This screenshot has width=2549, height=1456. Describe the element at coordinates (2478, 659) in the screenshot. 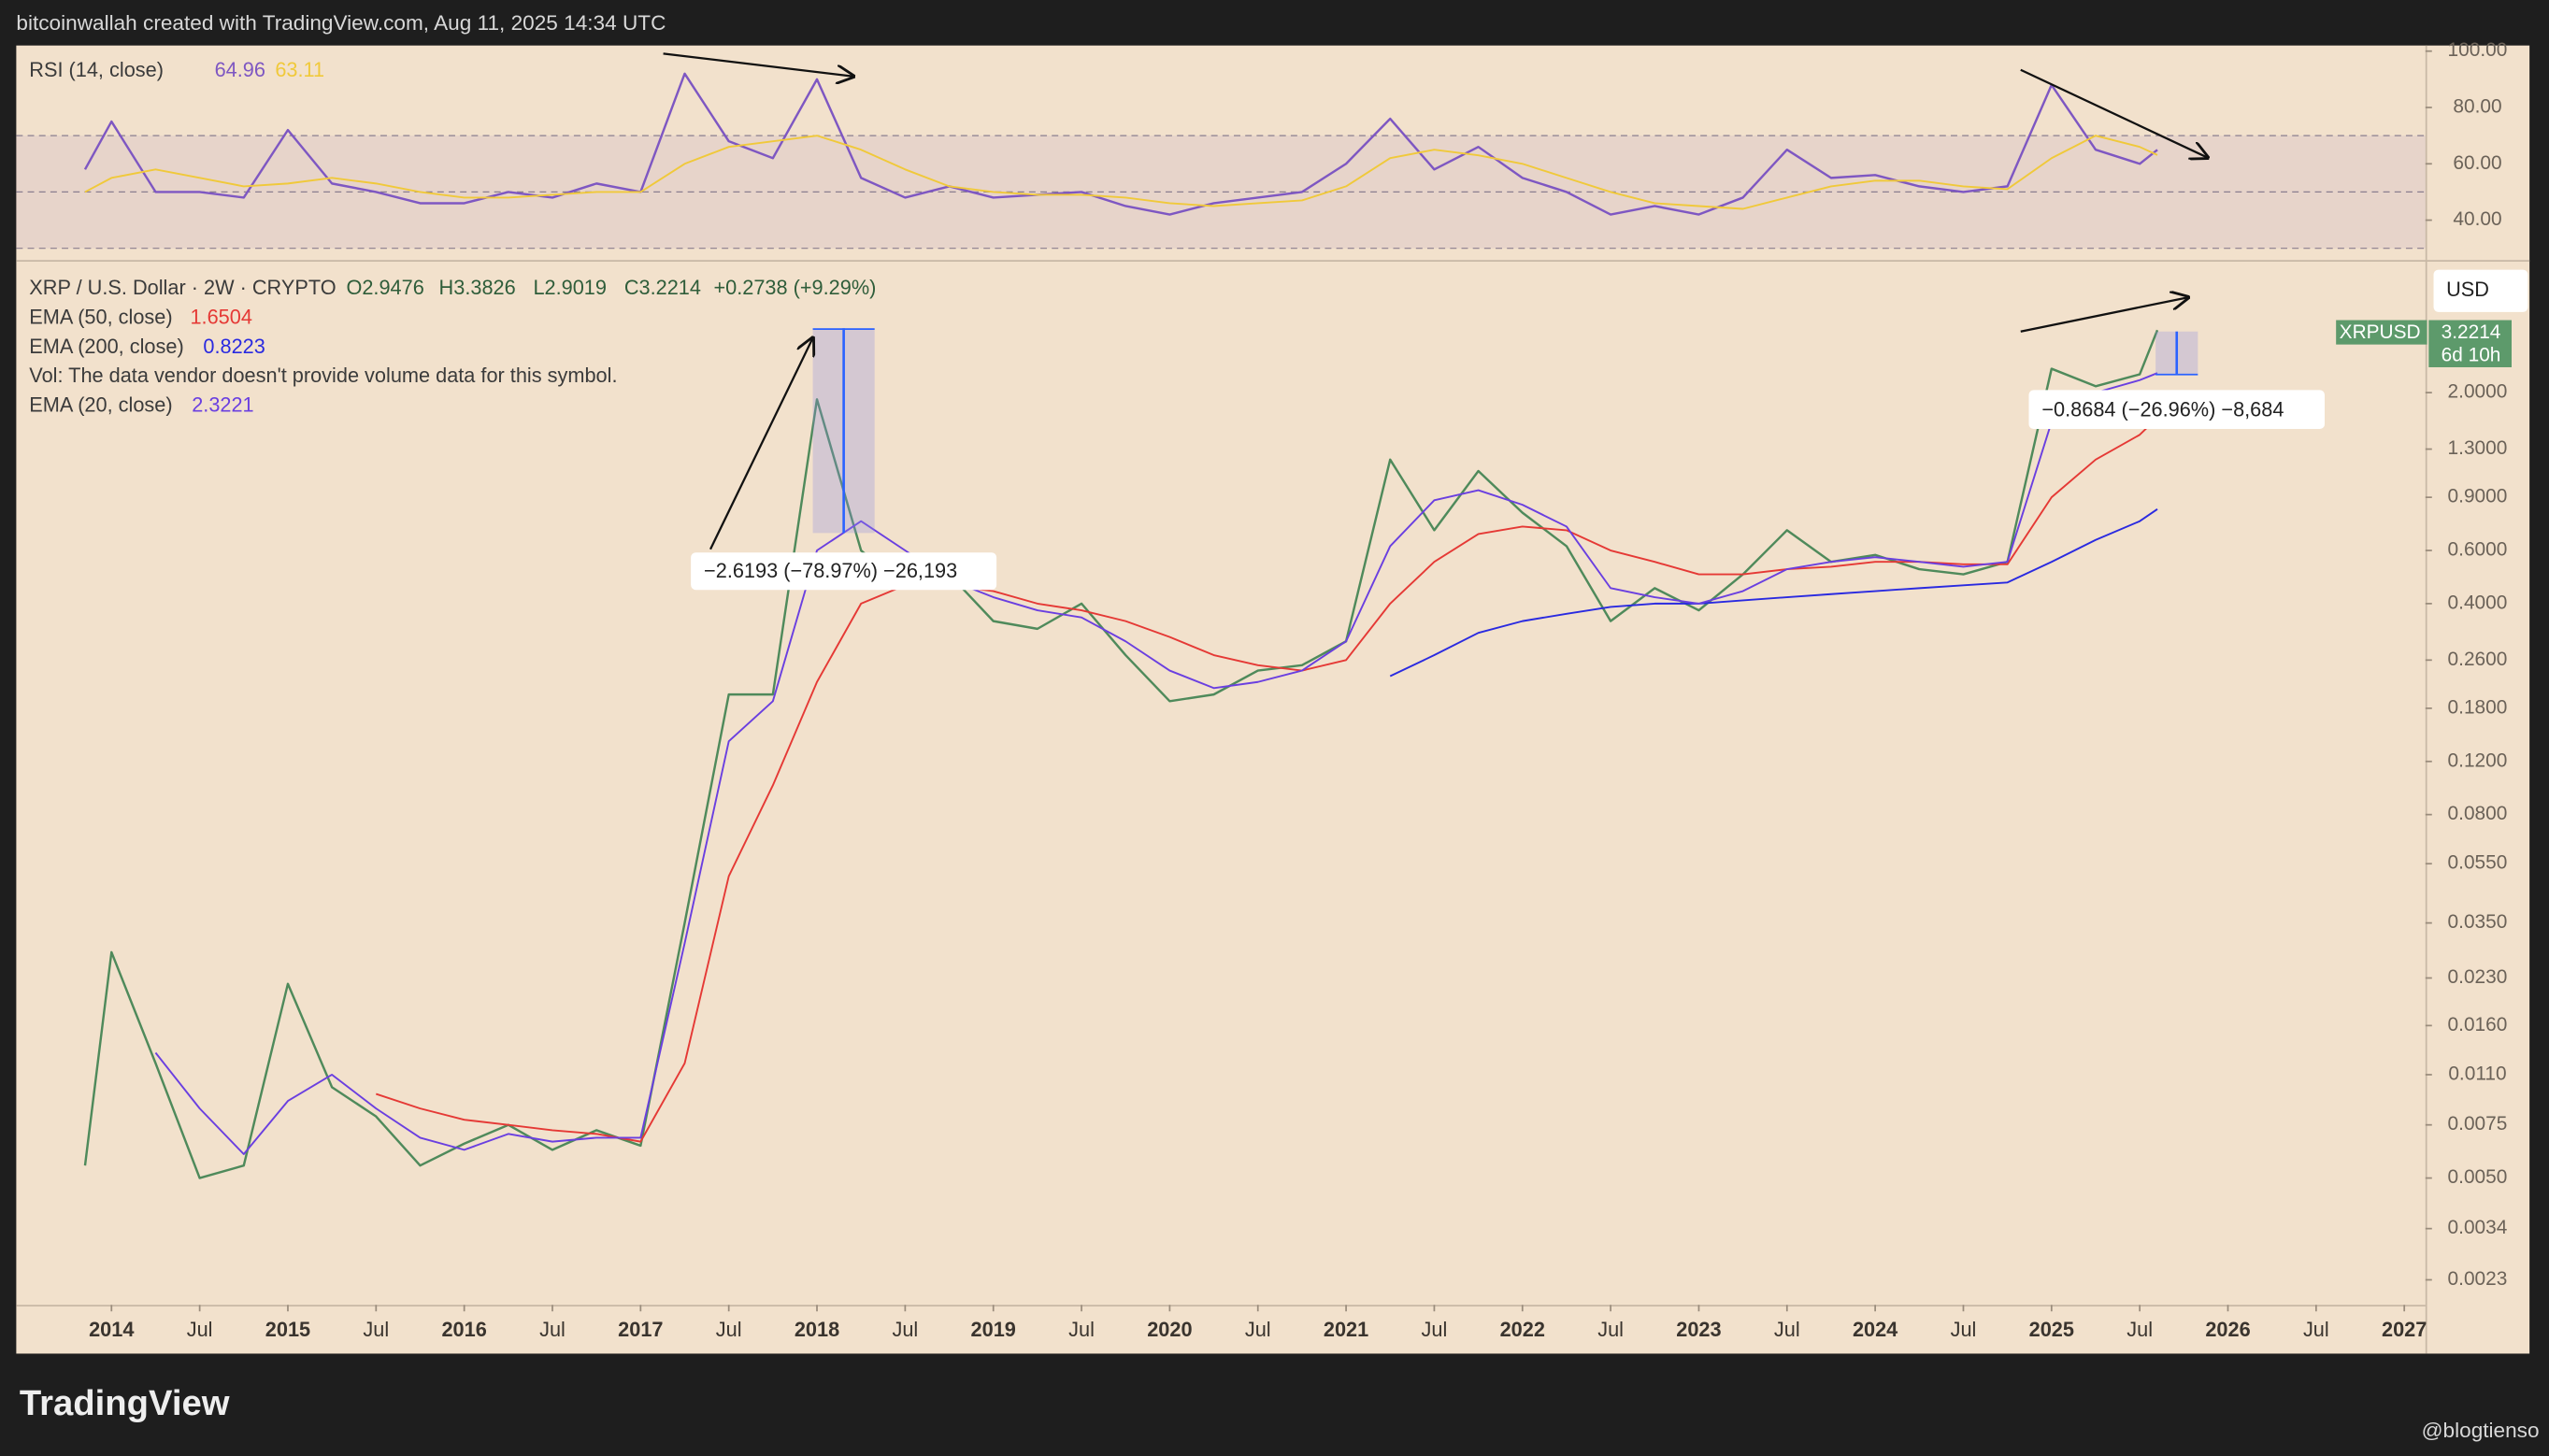

I see `y-tick-label: 0.2600` at that location.